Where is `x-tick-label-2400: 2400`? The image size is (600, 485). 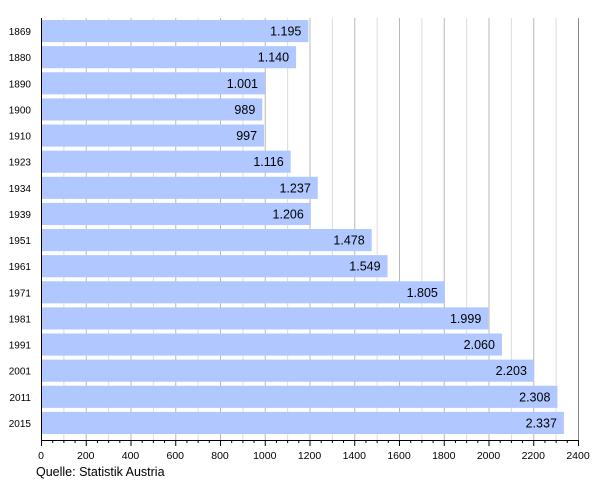 x-tick-label-2400: 2400 is located at coordinates (578, 456).